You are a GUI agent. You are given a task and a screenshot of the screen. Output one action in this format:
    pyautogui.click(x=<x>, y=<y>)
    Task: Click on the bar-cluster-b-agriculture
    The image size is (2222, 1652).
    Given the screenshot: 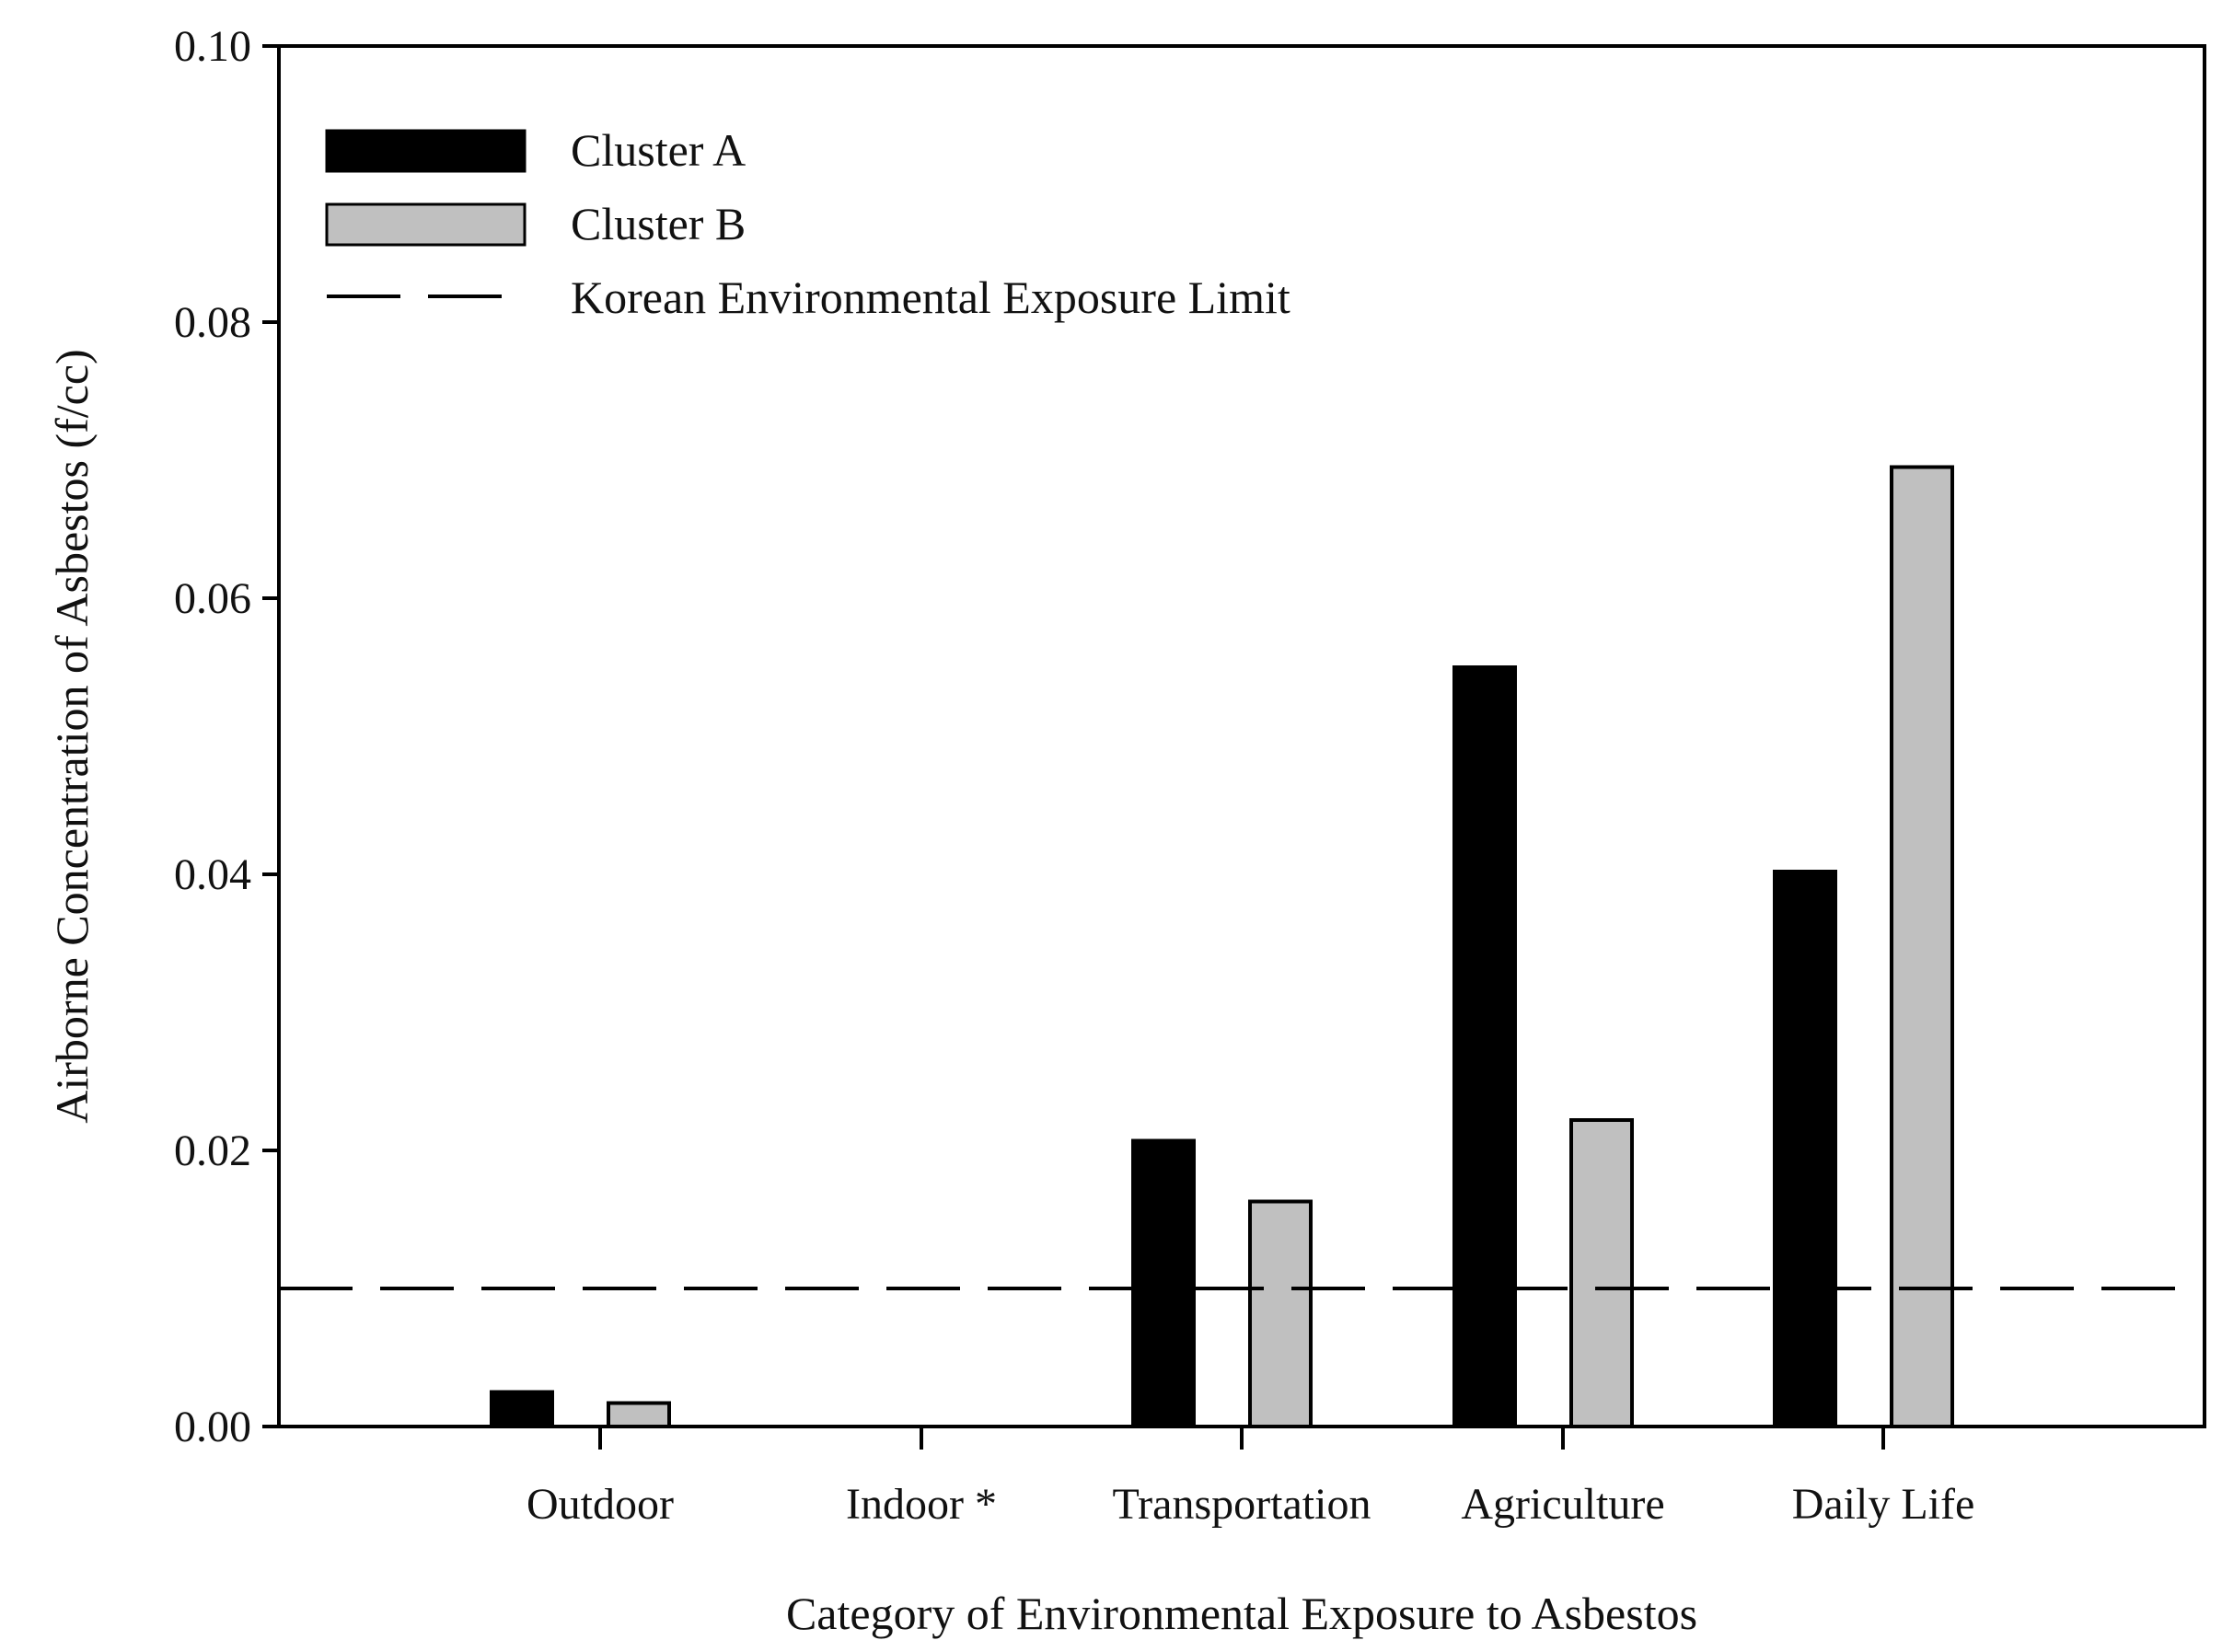 What is the action you would take?
    pyautogui.click(x=1601, y=1273)
    